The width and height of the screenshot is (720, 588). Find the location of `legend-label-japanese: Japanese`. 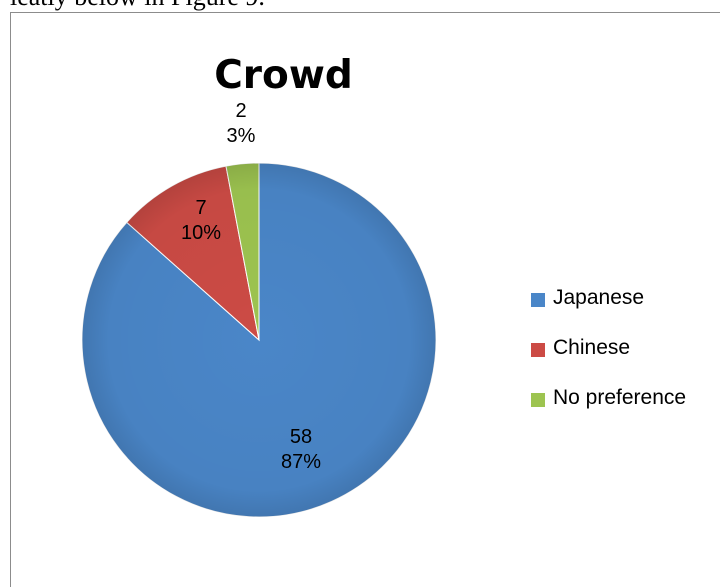

legend-label-japanese: Japanese is located at coordinates (599, 297).